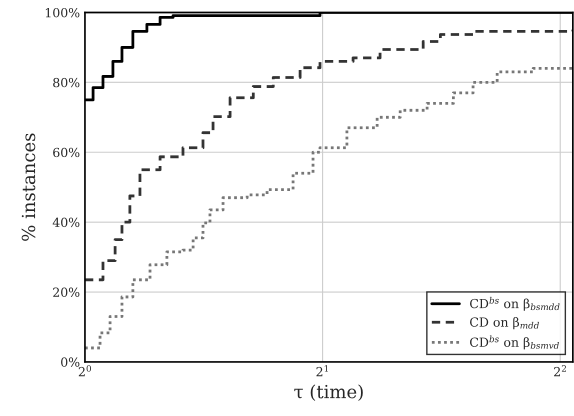 The width and height of the screenshot is (574, 416). I want to click on y-tick-label: 60%, so click(66, 153).